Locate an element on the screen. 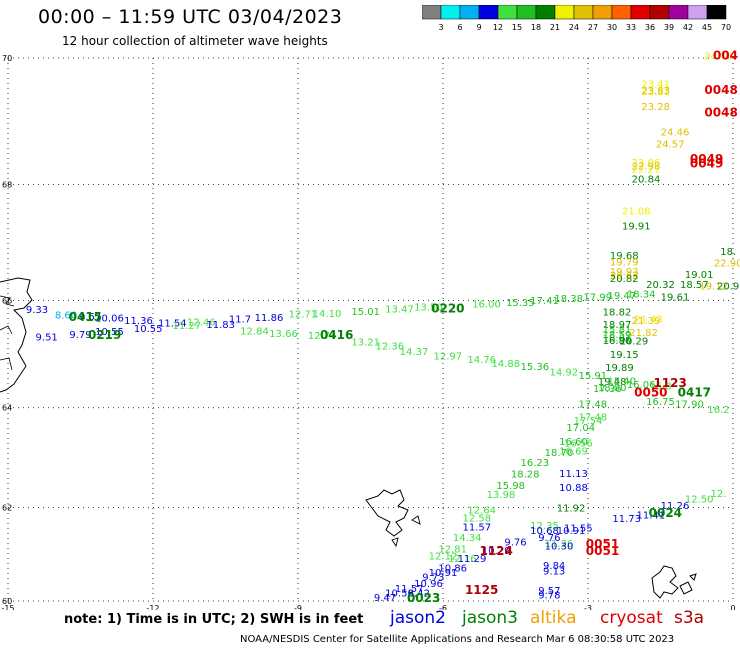  swh-value-label: 18.82 is located at coordinates (617, 312).